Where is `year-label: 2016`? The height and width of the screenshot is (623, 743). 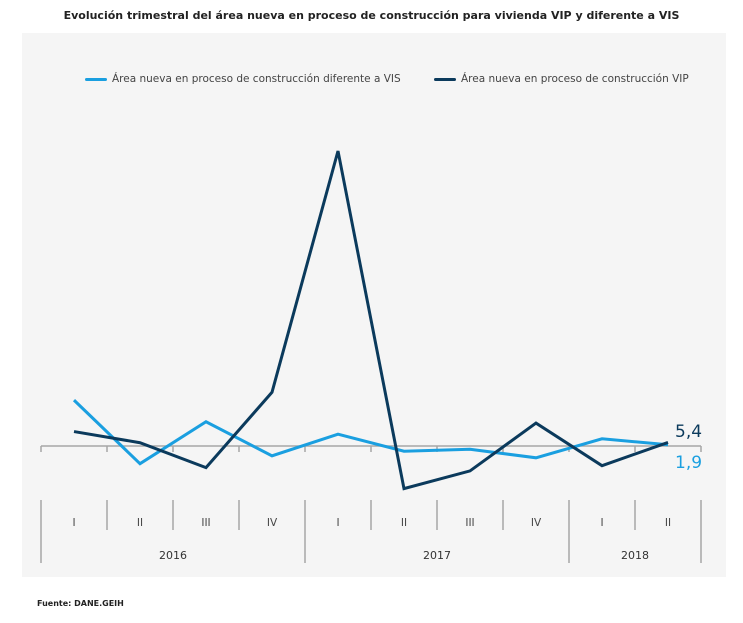 year-label: 2016 is located at coordinates (173, 555).